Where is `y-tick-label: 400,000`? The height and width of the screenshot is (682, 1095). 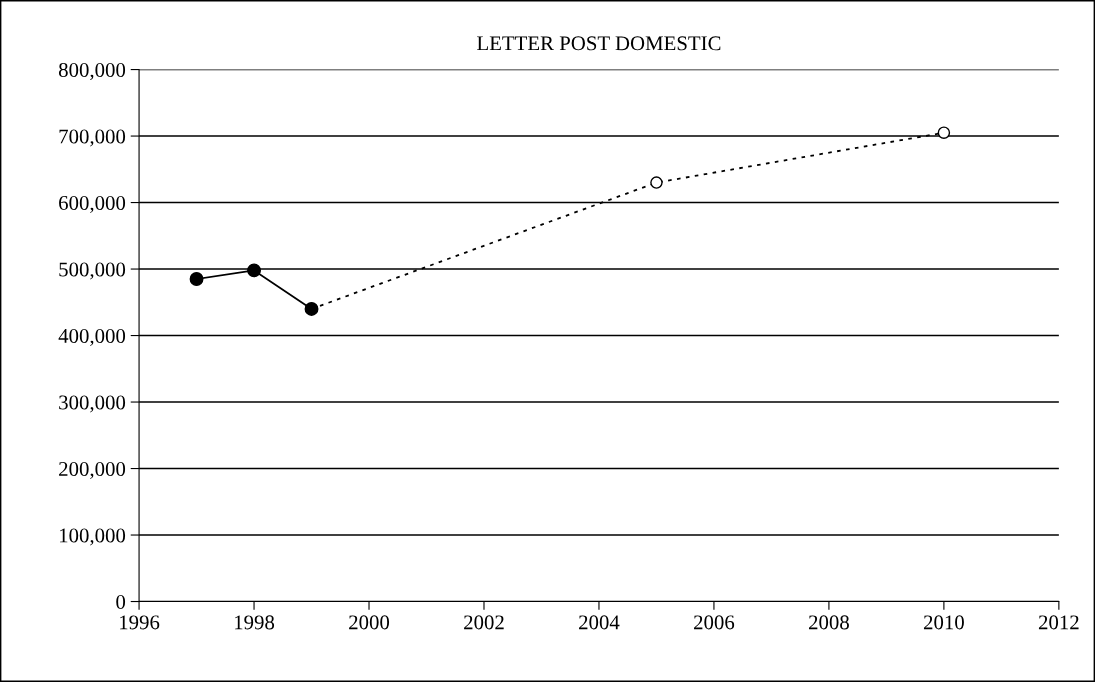 y-tick-label: 400,000 is located at coordinates (92, 337).